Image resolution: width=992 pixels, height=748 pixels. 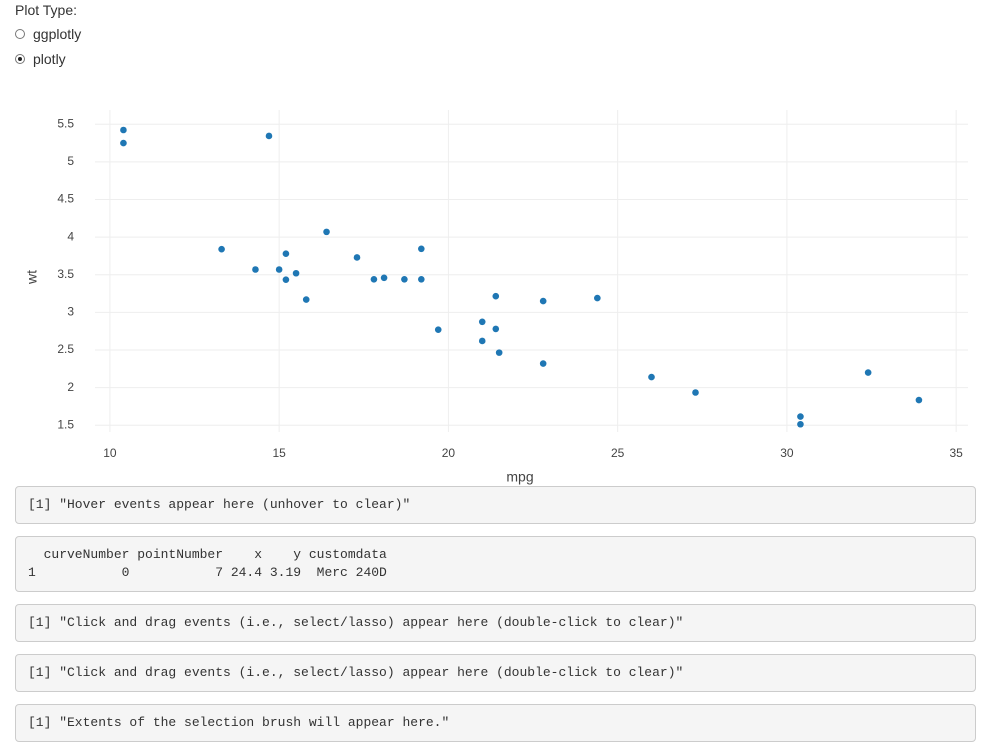 What do you see at coordinates (618, 453) in the screenshot?
I see `x-tick-label: 25` at bounding box center [618, 453].